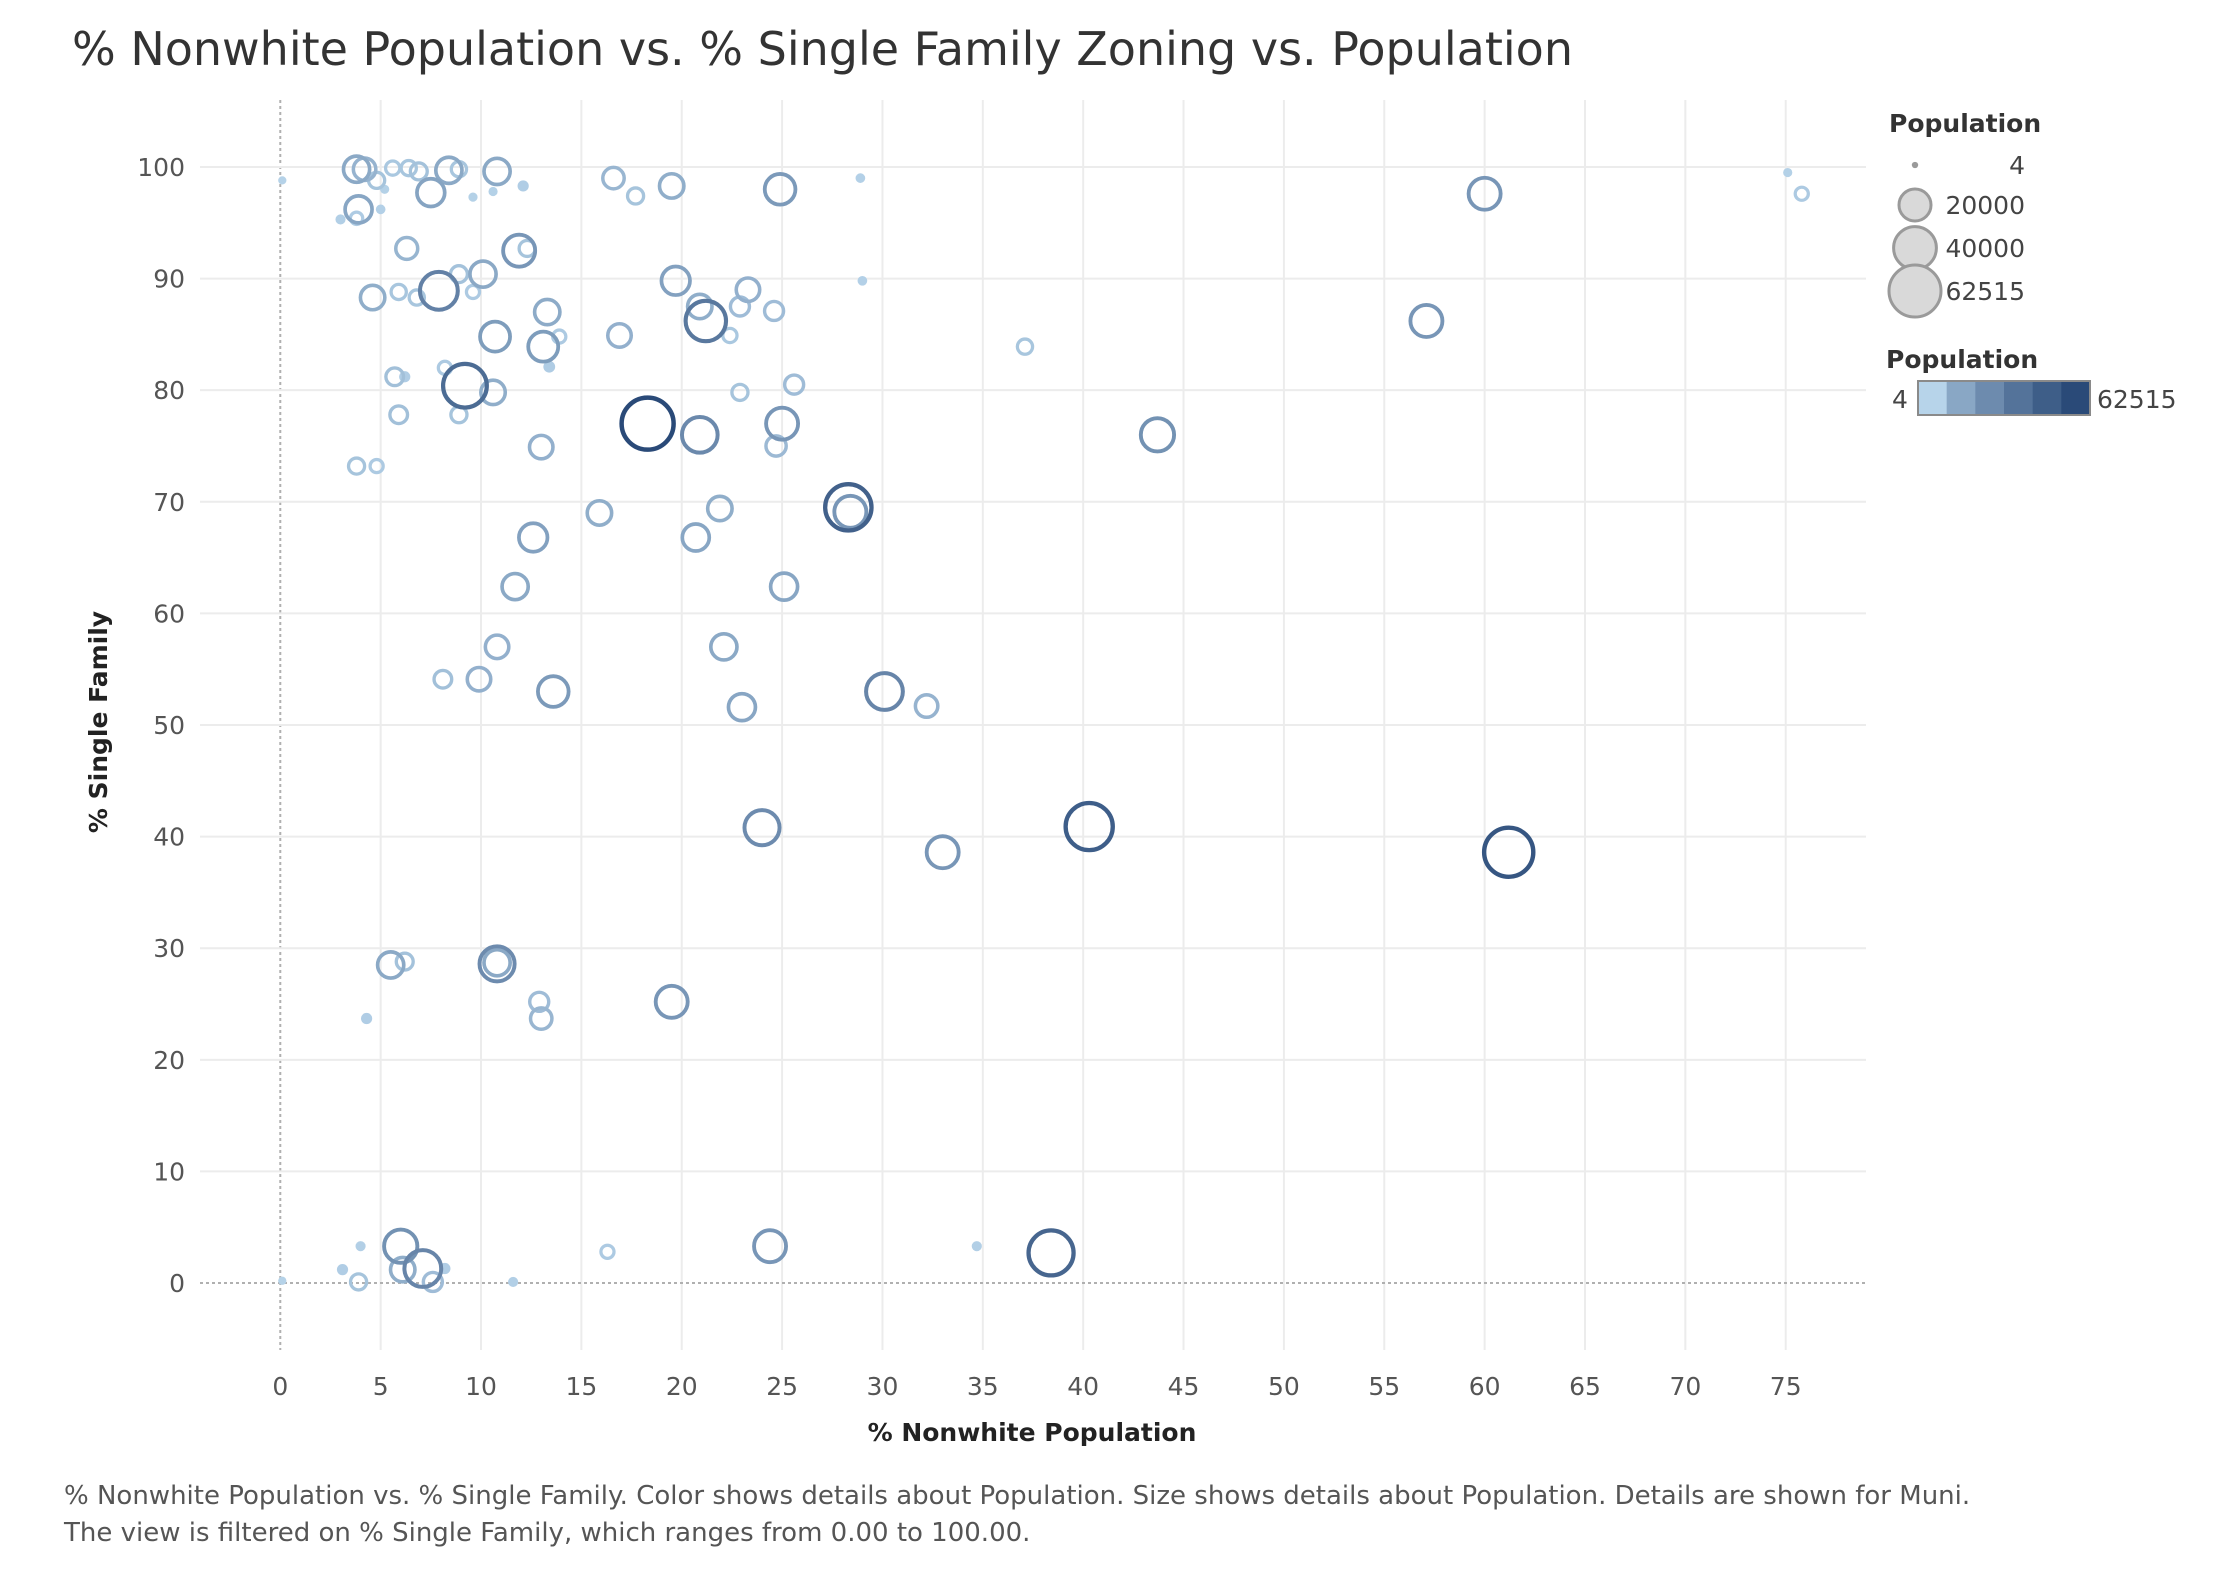 This screenshot has width=2240, height=1586. Describe the element at coordinates (1284, 1386) in the screenshot. I see `x-tick-label: 50` at that location.